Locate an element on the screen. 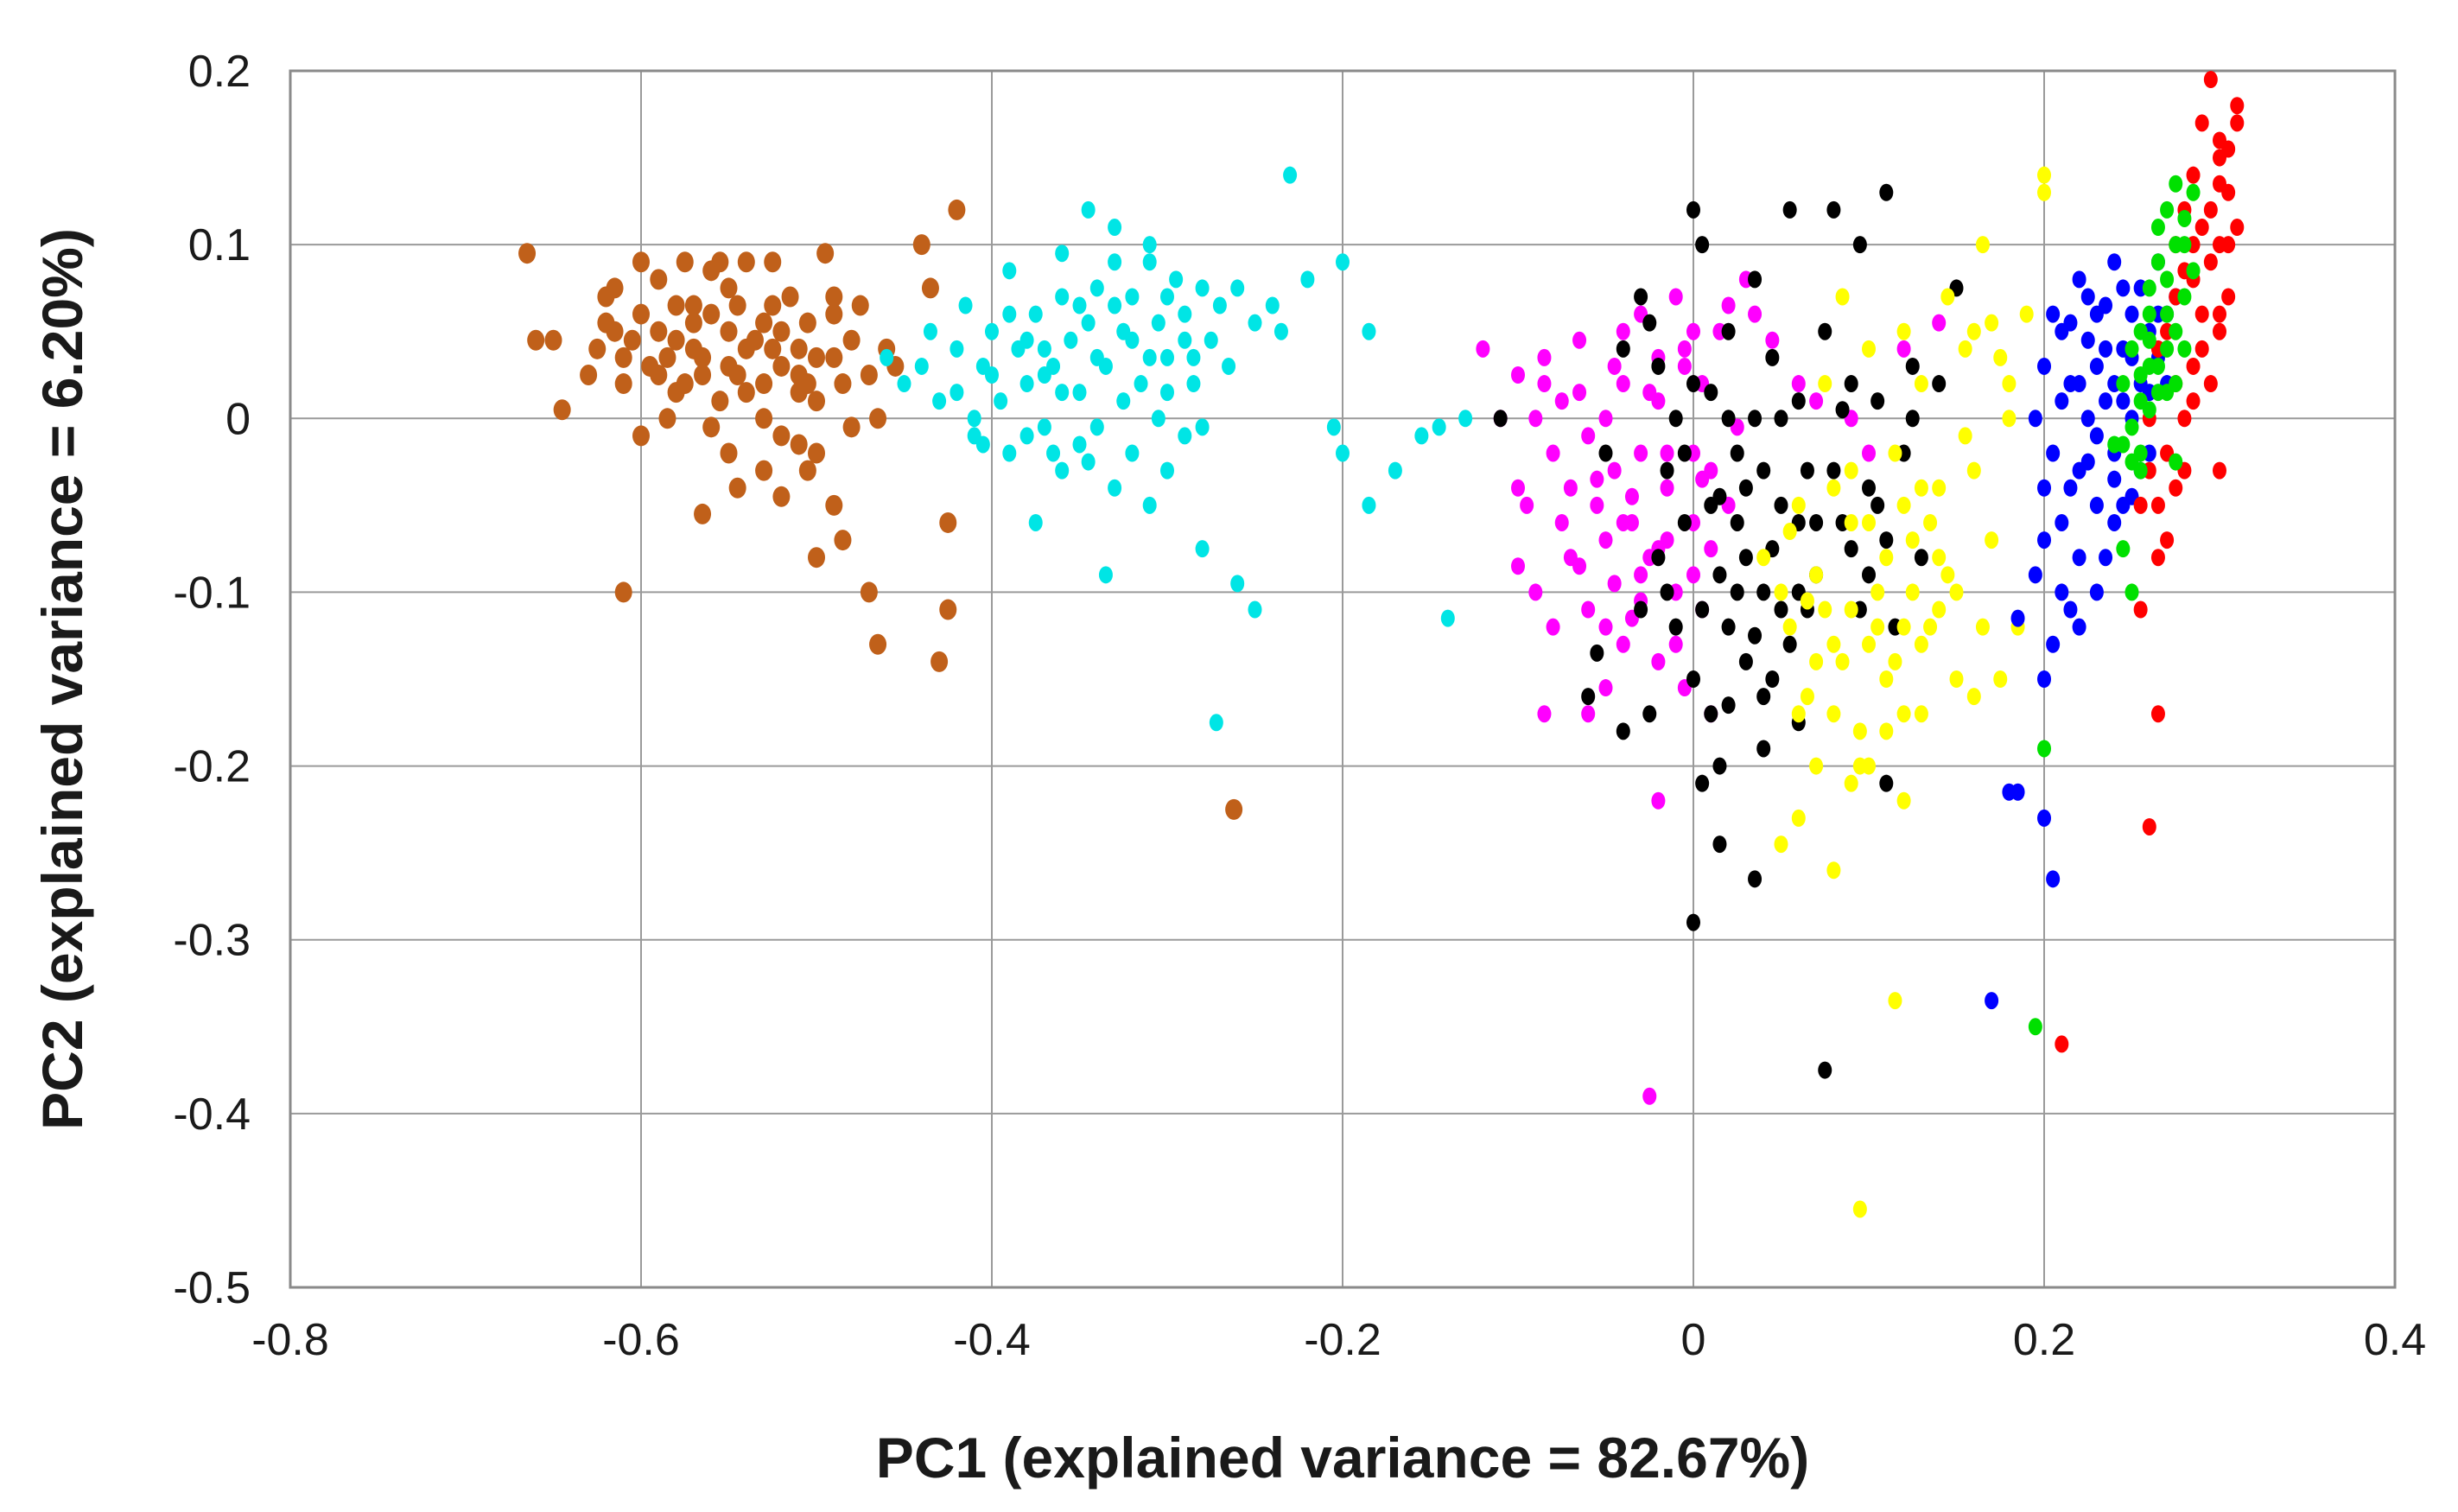  series-black is located at coordinates (1728, 631).